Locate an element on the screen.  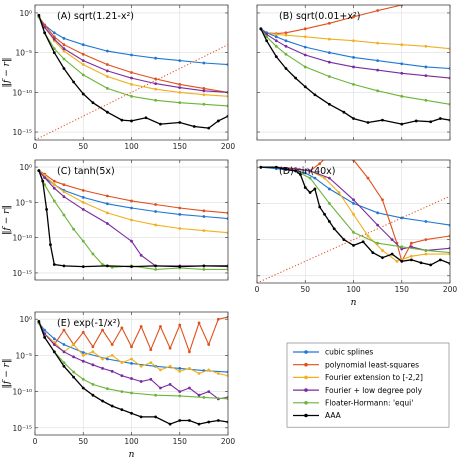
series-floater_hormann-line is located at coordinates (133, 220).